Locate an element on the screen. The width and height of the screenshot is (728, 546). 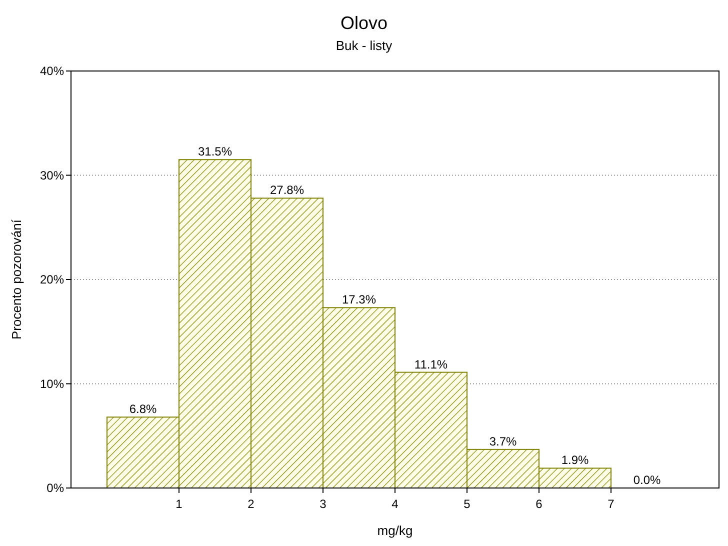
data-label: 31.5% is located at coordinates (215, 151).